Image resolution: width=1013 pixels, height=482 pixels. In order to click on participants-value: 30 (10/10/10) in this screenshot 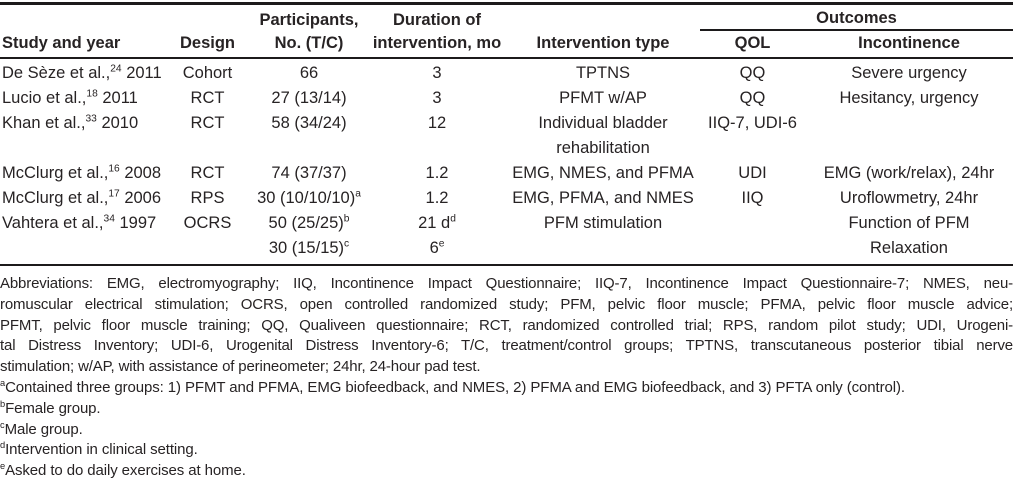, I will do `click(306, 198)`.